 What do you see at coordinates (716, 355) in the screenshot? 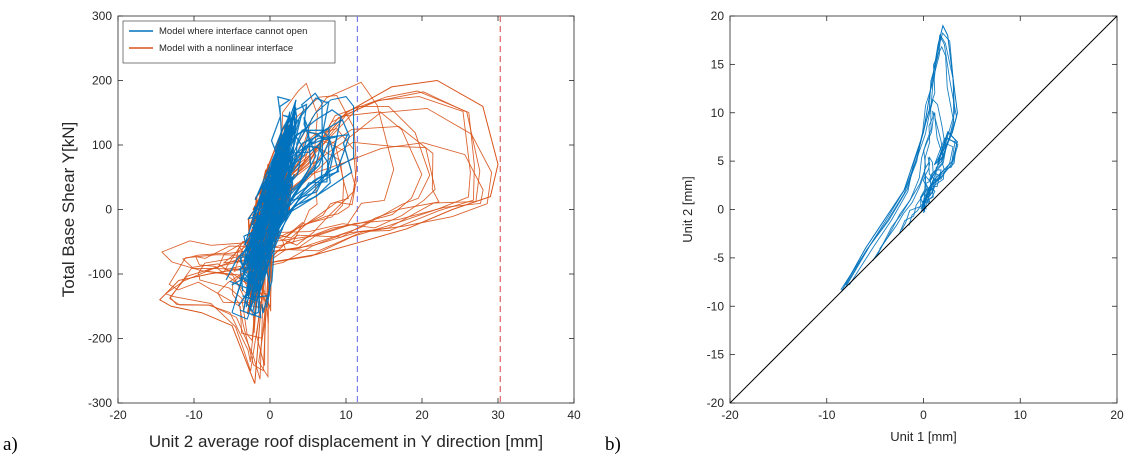
I see `y-tick-label: -15` at bounding box center [716, 355].